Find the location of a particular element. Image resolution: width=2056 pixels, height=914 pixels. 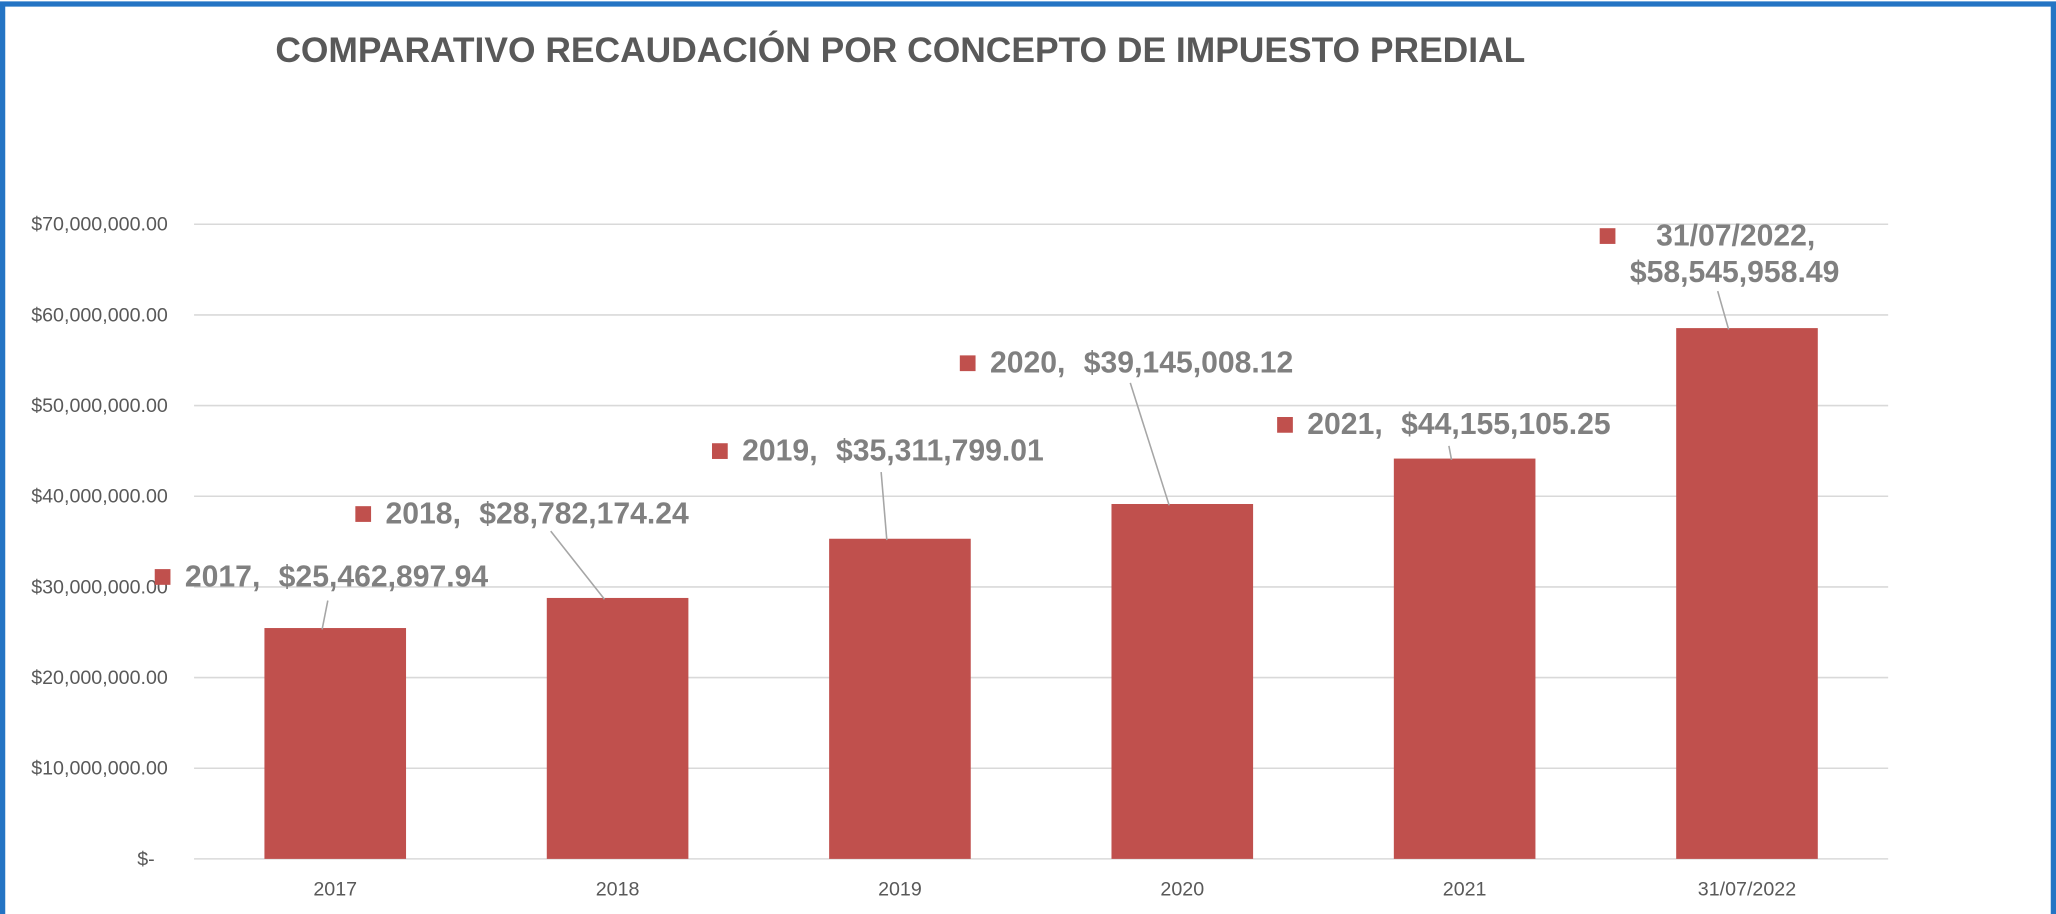

data-label-value: $39,145,008.12 is located at coordinates (1189, 363).